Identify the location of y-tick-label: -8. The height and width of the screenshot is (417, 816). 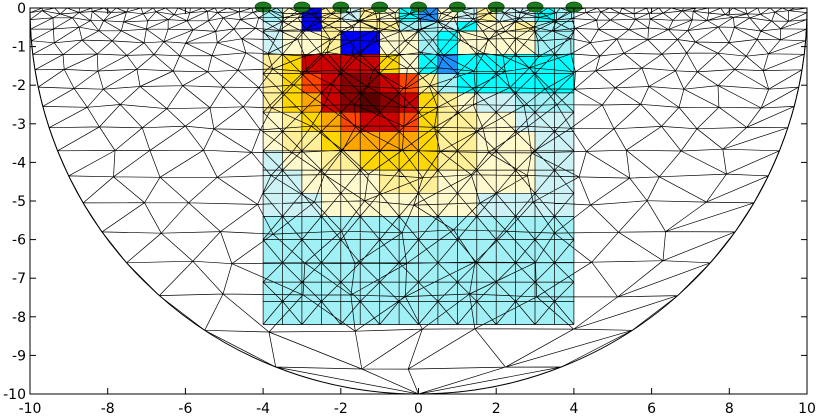
(19, 318).